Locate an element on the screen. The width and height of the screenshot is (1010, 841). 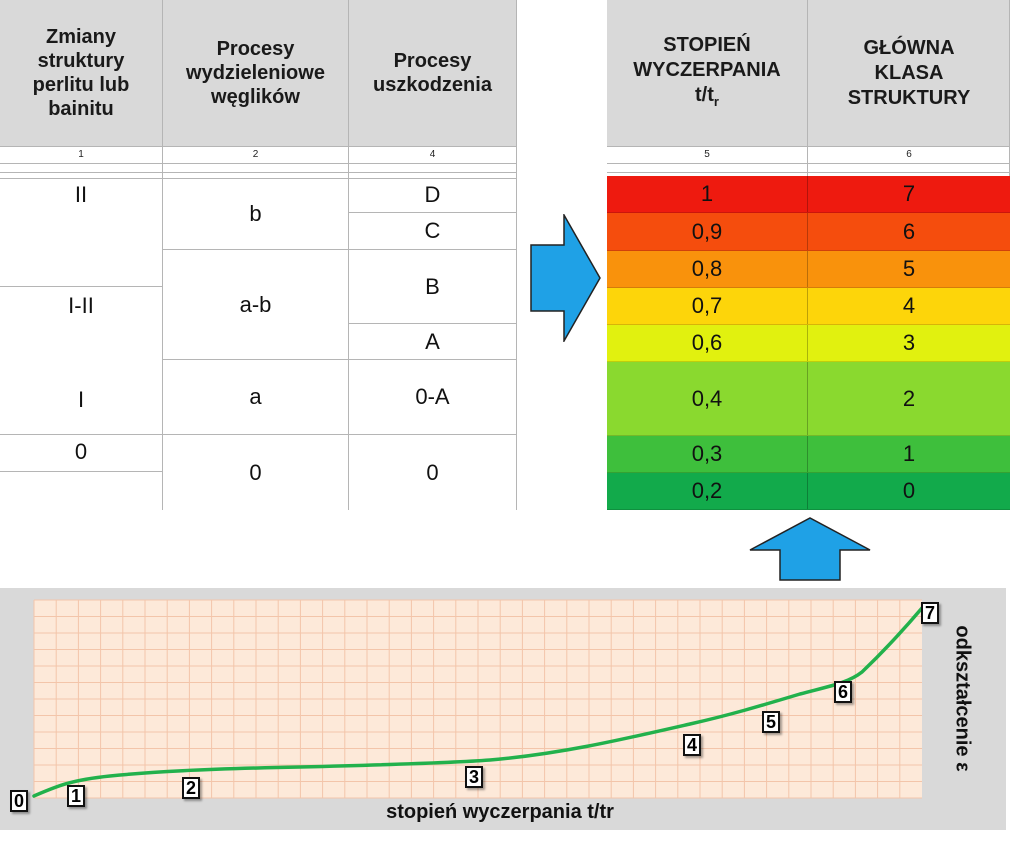
up-arrow-icon is located at coordinates (810, 549).